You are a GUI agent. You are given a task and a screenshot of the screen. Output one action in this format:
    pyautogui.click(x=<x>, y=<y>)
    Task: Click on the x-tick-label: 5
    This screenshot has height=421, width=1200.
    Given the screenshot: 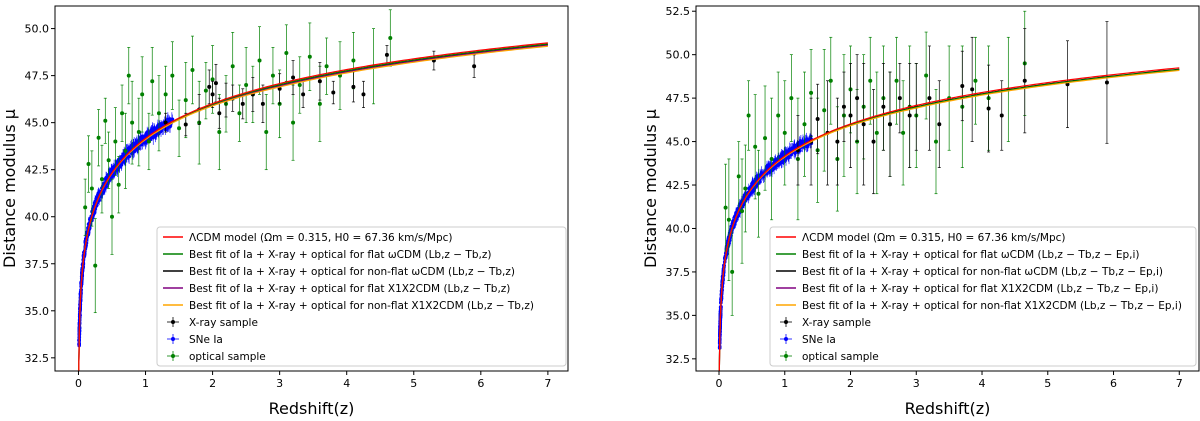 What is the action you would take?
    pyautogui.click(x=1047, y=383)
    